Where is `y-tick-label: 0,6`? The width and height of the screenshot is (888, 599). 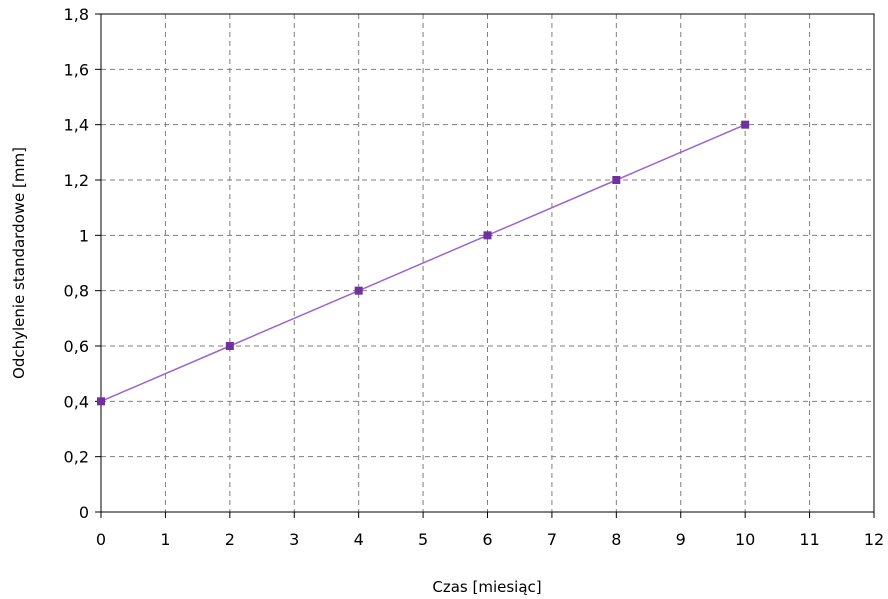 y-tick-label: 0,6 is located at coordinates (76, 346).